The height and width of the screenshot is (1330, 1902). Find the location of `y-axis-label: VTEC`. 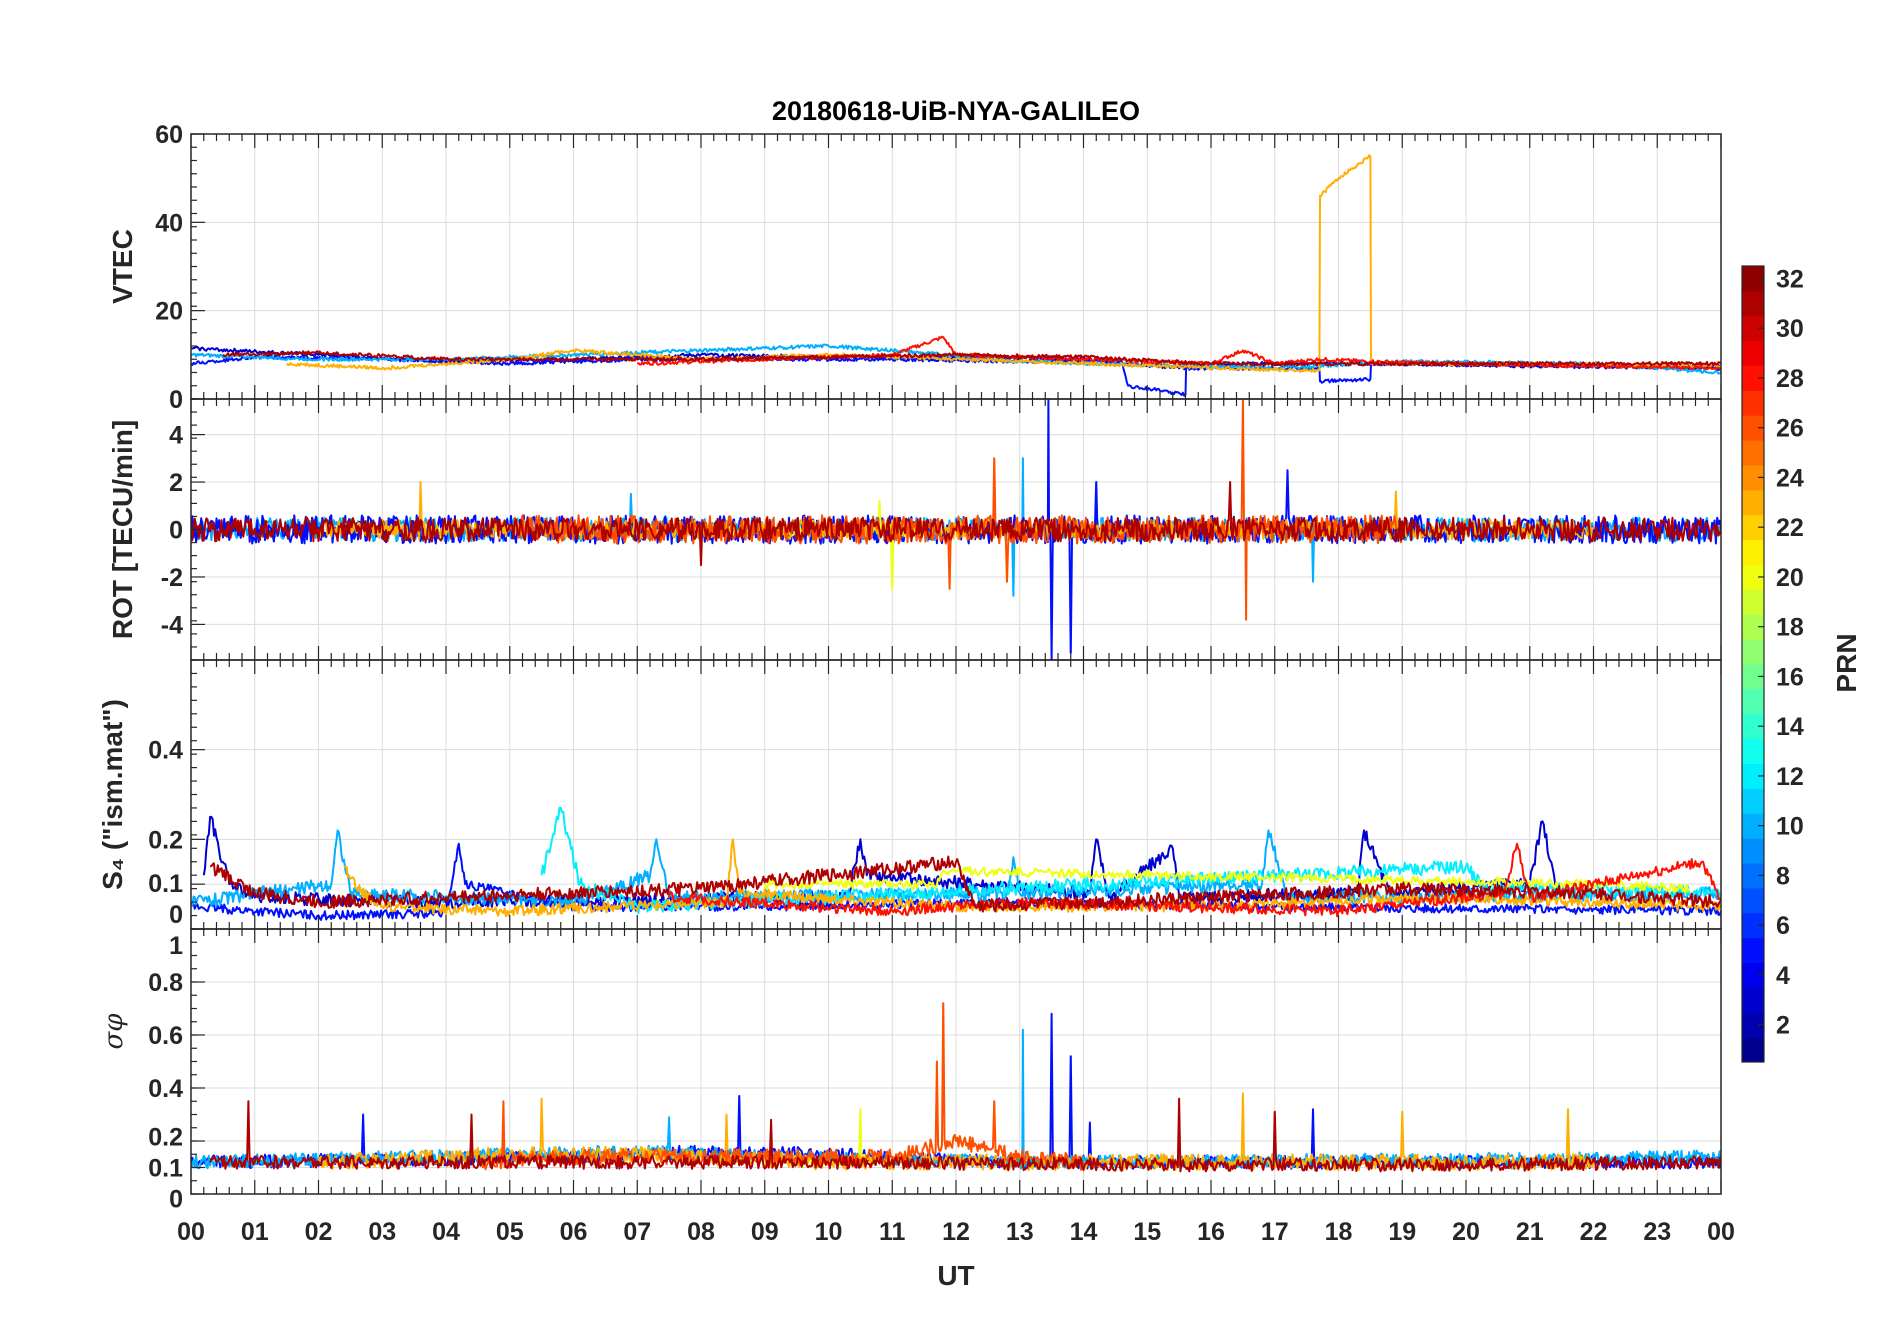

y-axis-label: VTEC is located at coordinates (122, 266).